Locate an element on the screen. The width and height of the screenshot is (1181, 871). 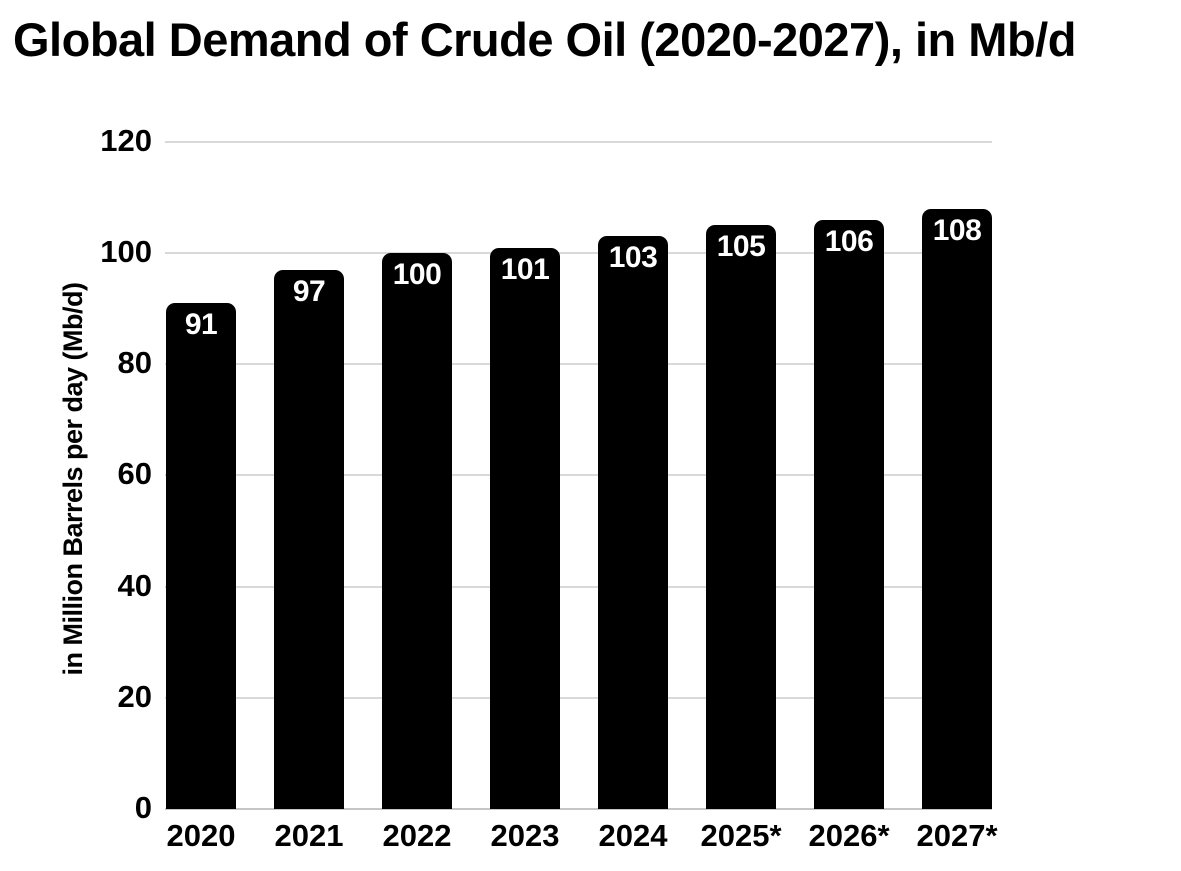
y-tick-label: 120 is located at coordinates (126, 140).